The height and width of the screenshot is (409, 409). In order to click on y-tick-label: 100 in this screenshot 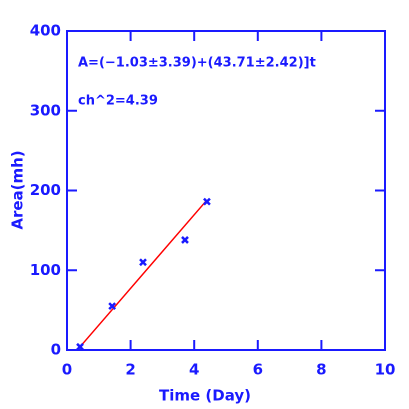, I will do `click(45, 270)`.